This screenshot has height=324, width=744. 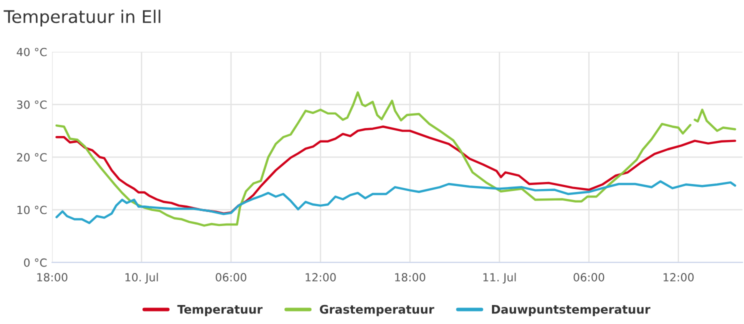 What do you see at coordinates (35, 262) in the screenshot?
I see `y-tick-label: 0 °C` at bounding box center [35, 262].